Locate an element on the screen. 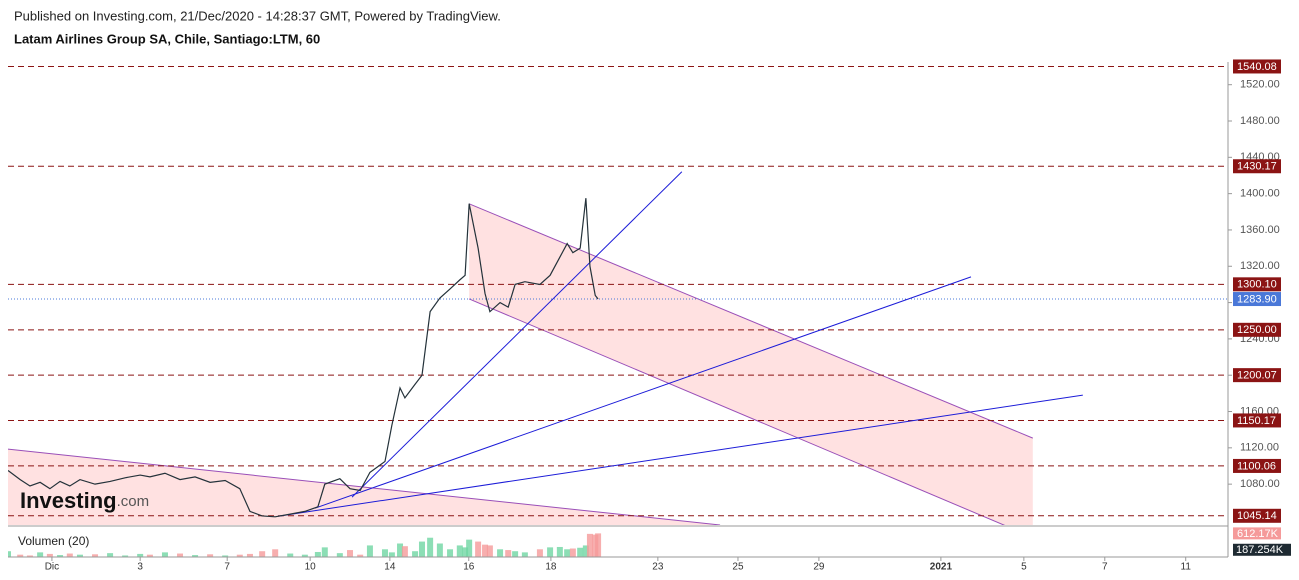 Image resolution: width=1299 pixels, height=580 pixels. channel-edge is located at coordinates (364, 486).